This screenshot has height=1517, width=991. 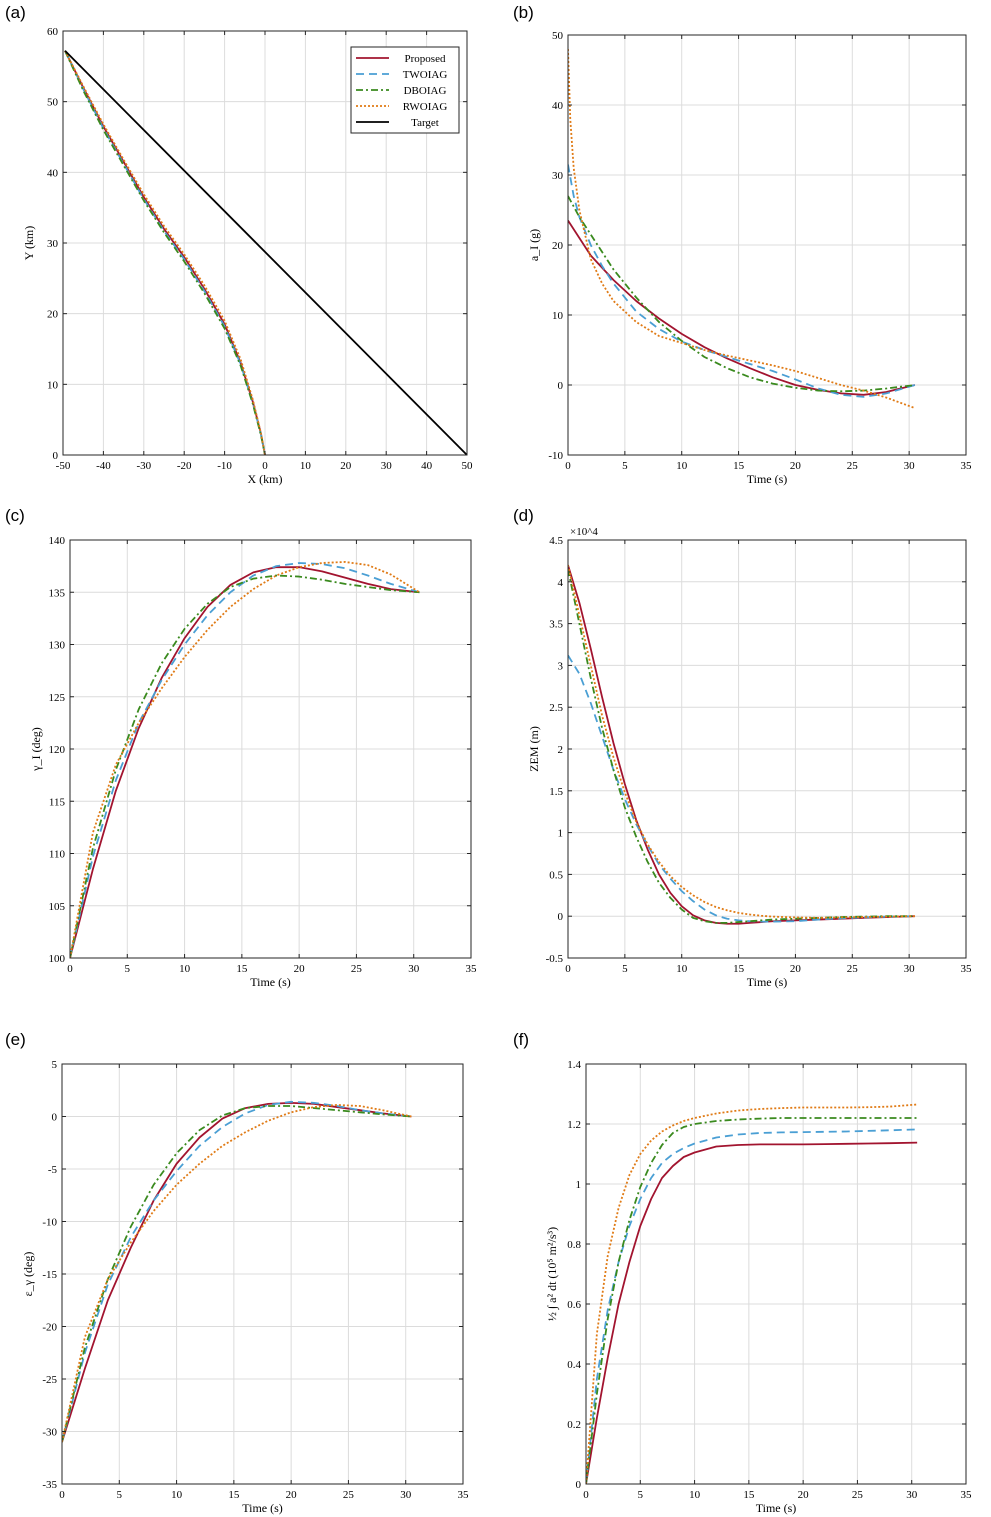 What do you see at coordinates (574, 1305) in the screenshot?
I see `y-tick-label: 0.6` at bounding box center [574, 1305].